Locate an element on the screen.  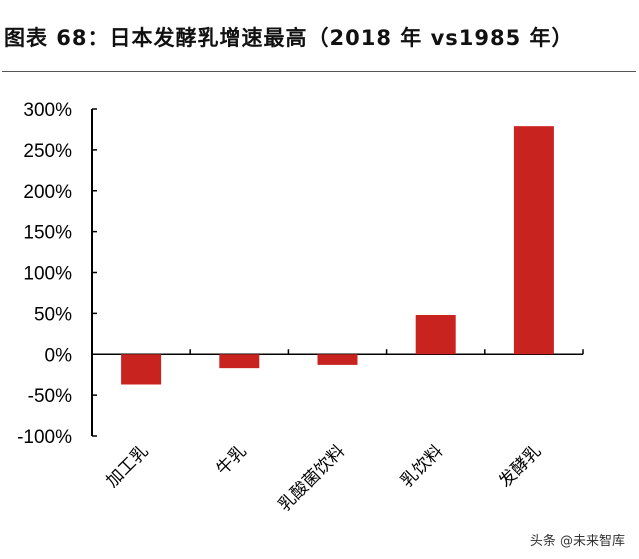
x-tick-label: 加工乳 is located at coordinates (127, 466).